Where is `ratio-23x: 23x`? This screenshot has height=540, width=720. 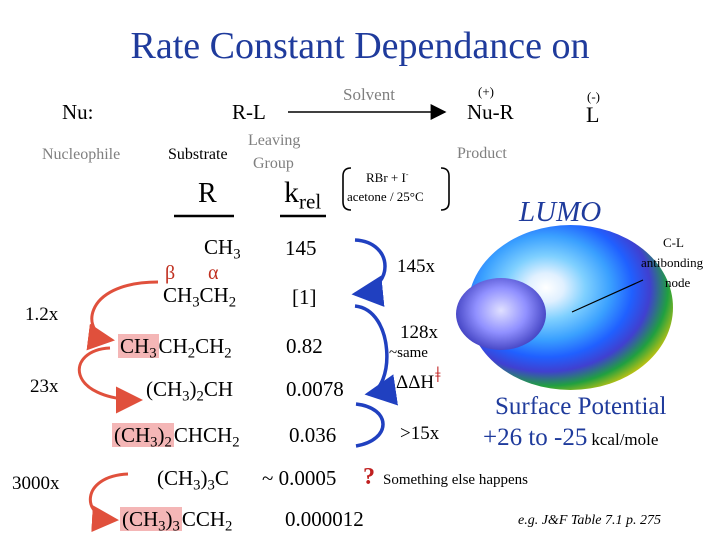 ratio-23x: 23x is located at coordinates (44, 386).